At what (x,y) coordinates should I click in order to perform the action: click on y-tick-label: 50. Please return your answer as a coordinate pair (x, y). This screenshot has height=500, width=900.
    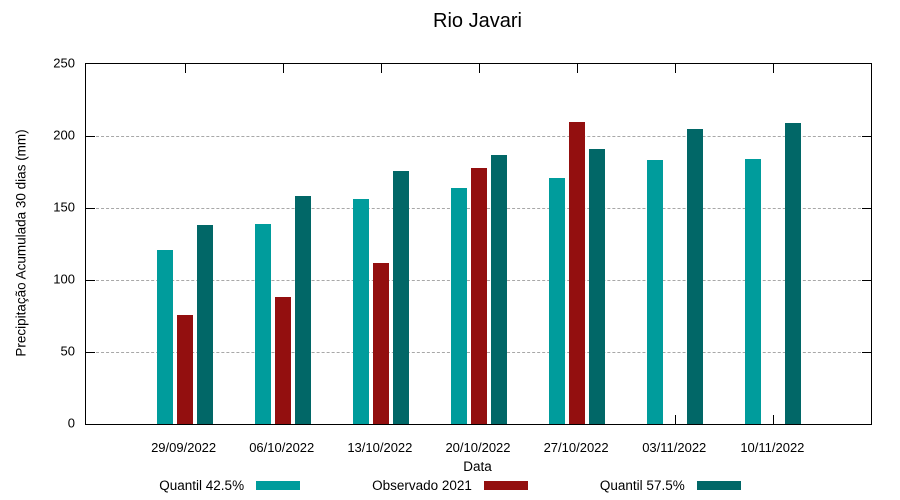
    Looking at the image, I should click on (67, 351).